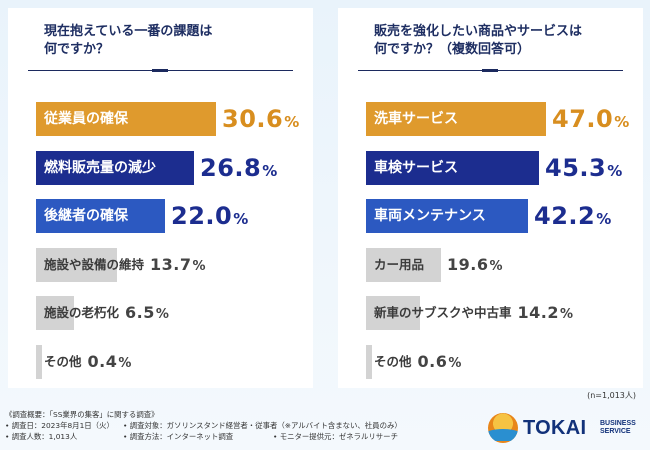 The image size is (650, 450). Describe the element at coordinates (128, 31) in the screenshot. I see `left-title-line1: 現在抱えている一番の課題は` at that location.